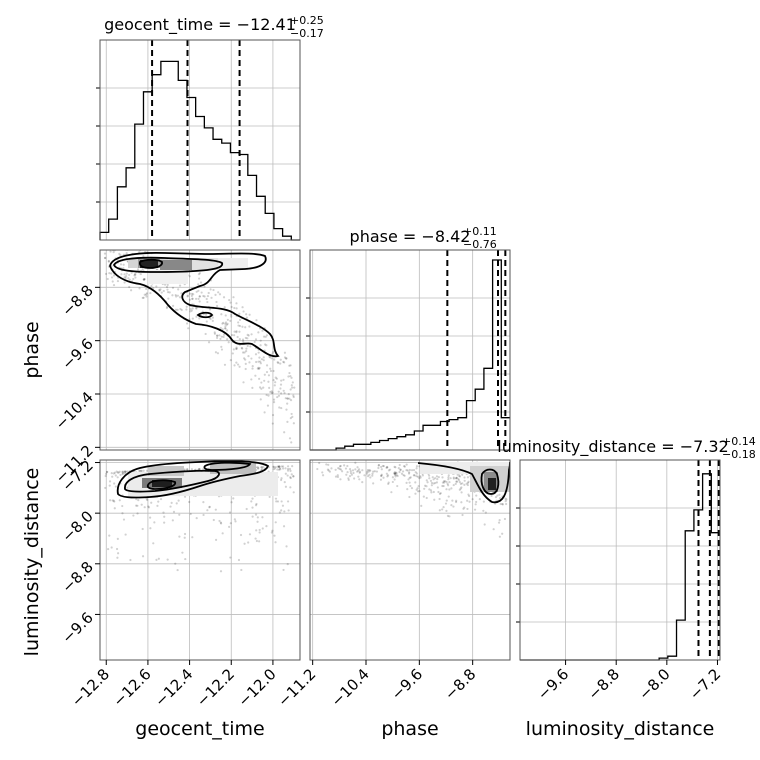  What do you see at coordinates (490, 481) in the screenshot?
I see `contour-inner-luminosity-distance-phase` at bounding box center [490, 481].